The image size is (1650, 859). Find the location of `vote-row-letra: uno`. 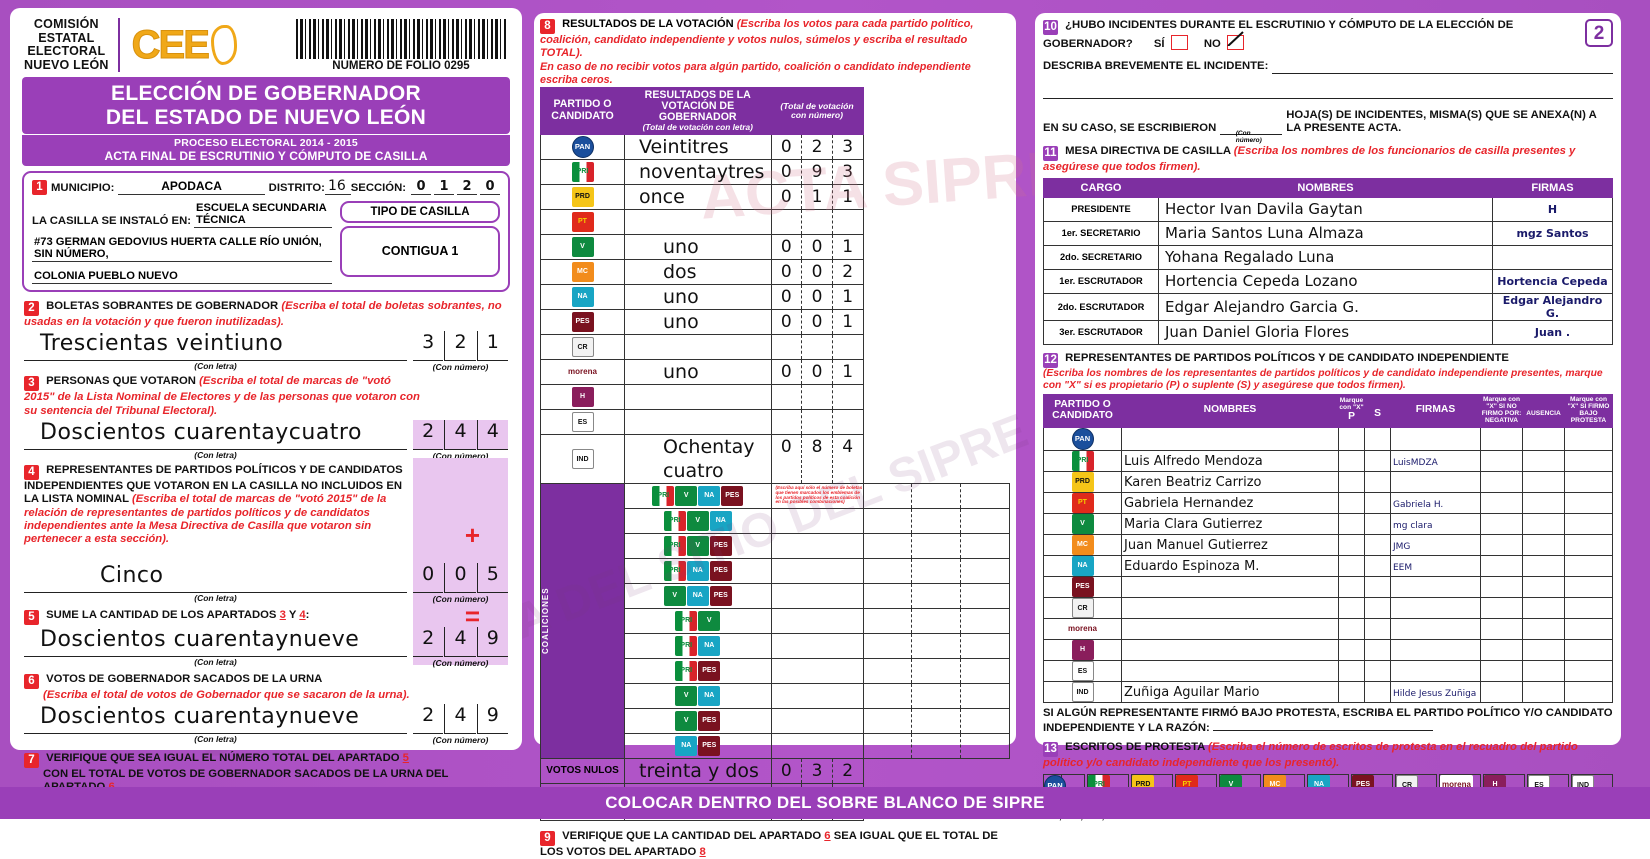

vote-row-letra: uno is located at coordinates (698, 296).